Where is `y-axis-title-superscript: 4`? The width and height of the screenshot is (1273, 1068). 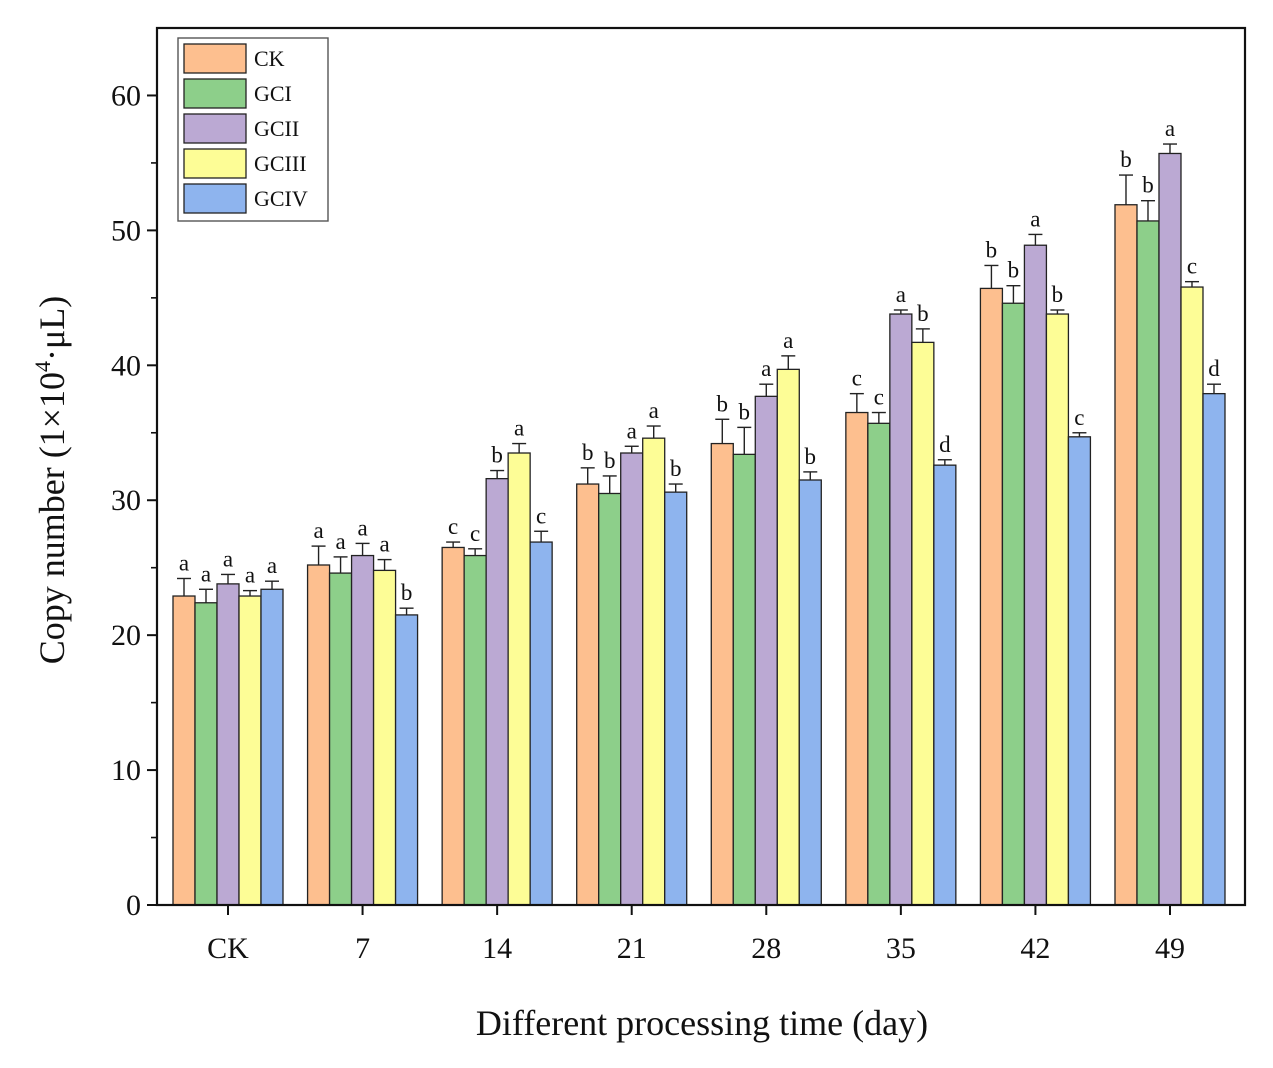 y-axis-title-superscript: 4 is located at coordinates (42, 366).